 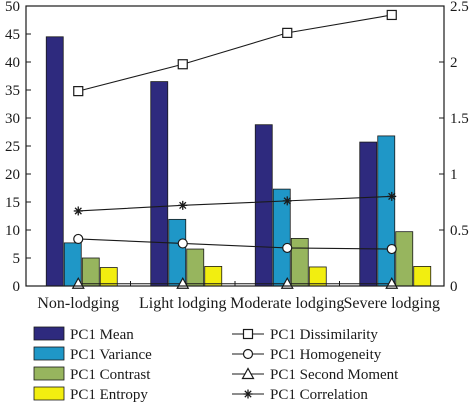 What do you see at coordinates (324, 335) in the screenshot?
I see `legend-line-label-0: PC1 Dissimilarity` at bounding box center [324, 335].